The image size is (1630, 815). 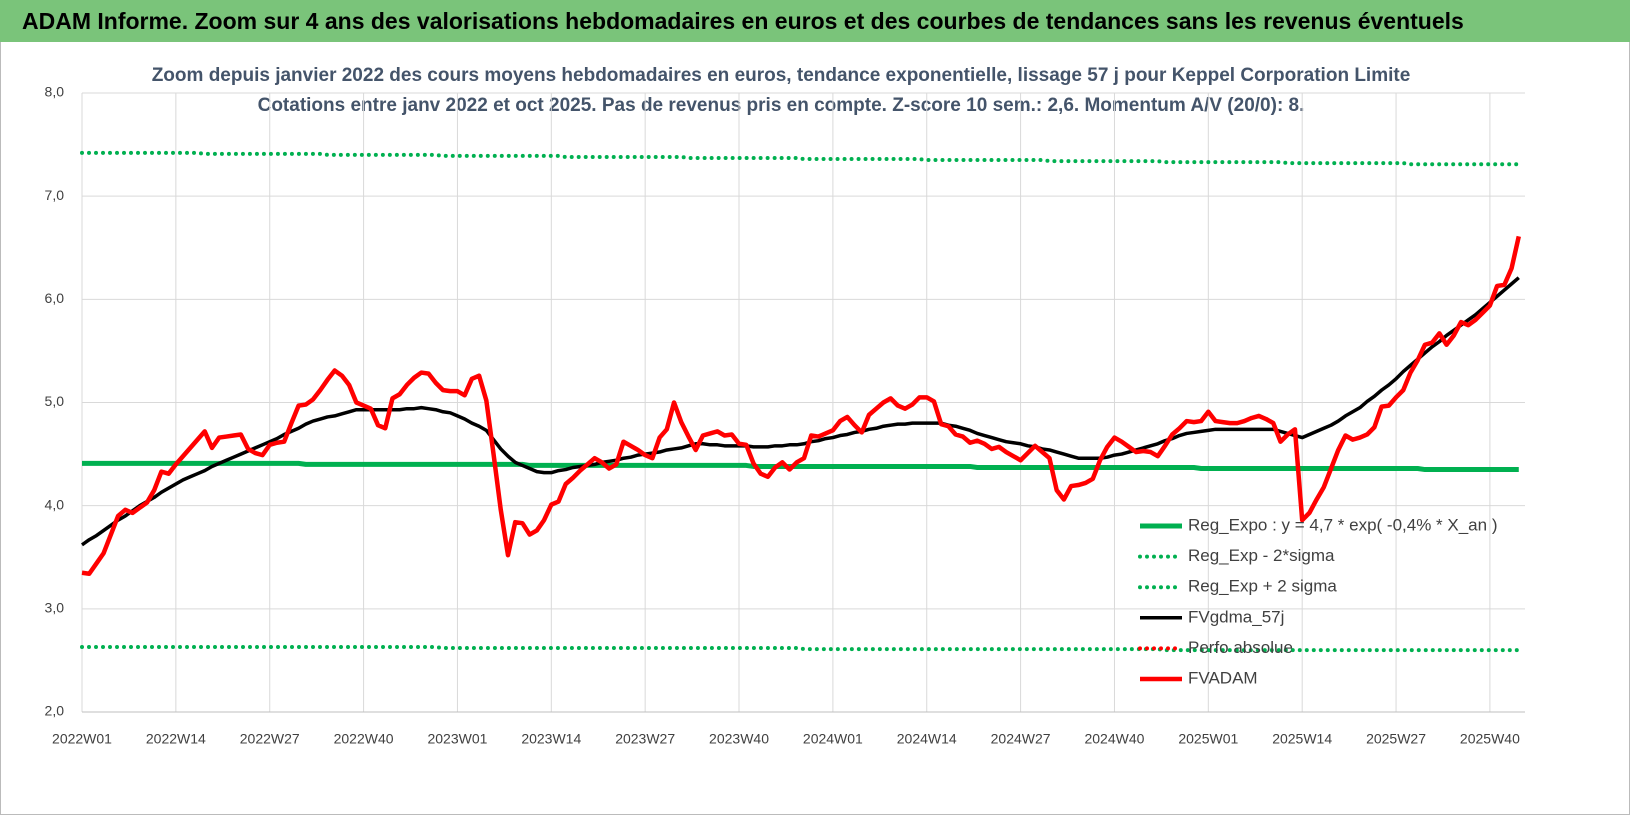 I want to click on x-tick-label: 2025W01, so click(x=1208, y=739).